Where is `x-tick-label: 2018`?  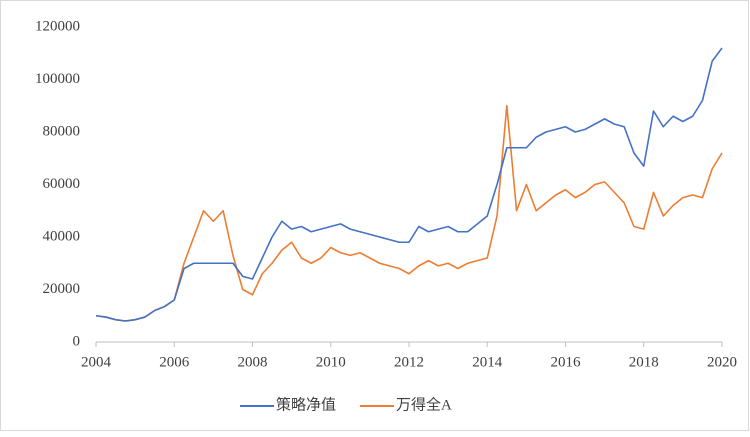 x-tick-label: 2018 is located at coordinates (644, 362).